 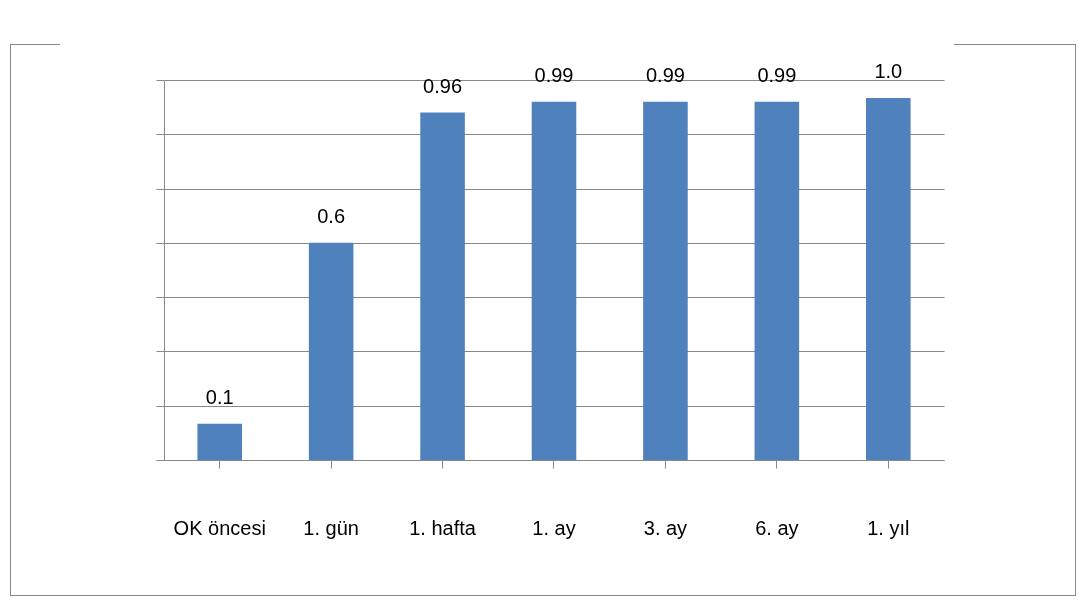 I want to click on x-tick-label: OK öncesi, so click(x=219, y=527).